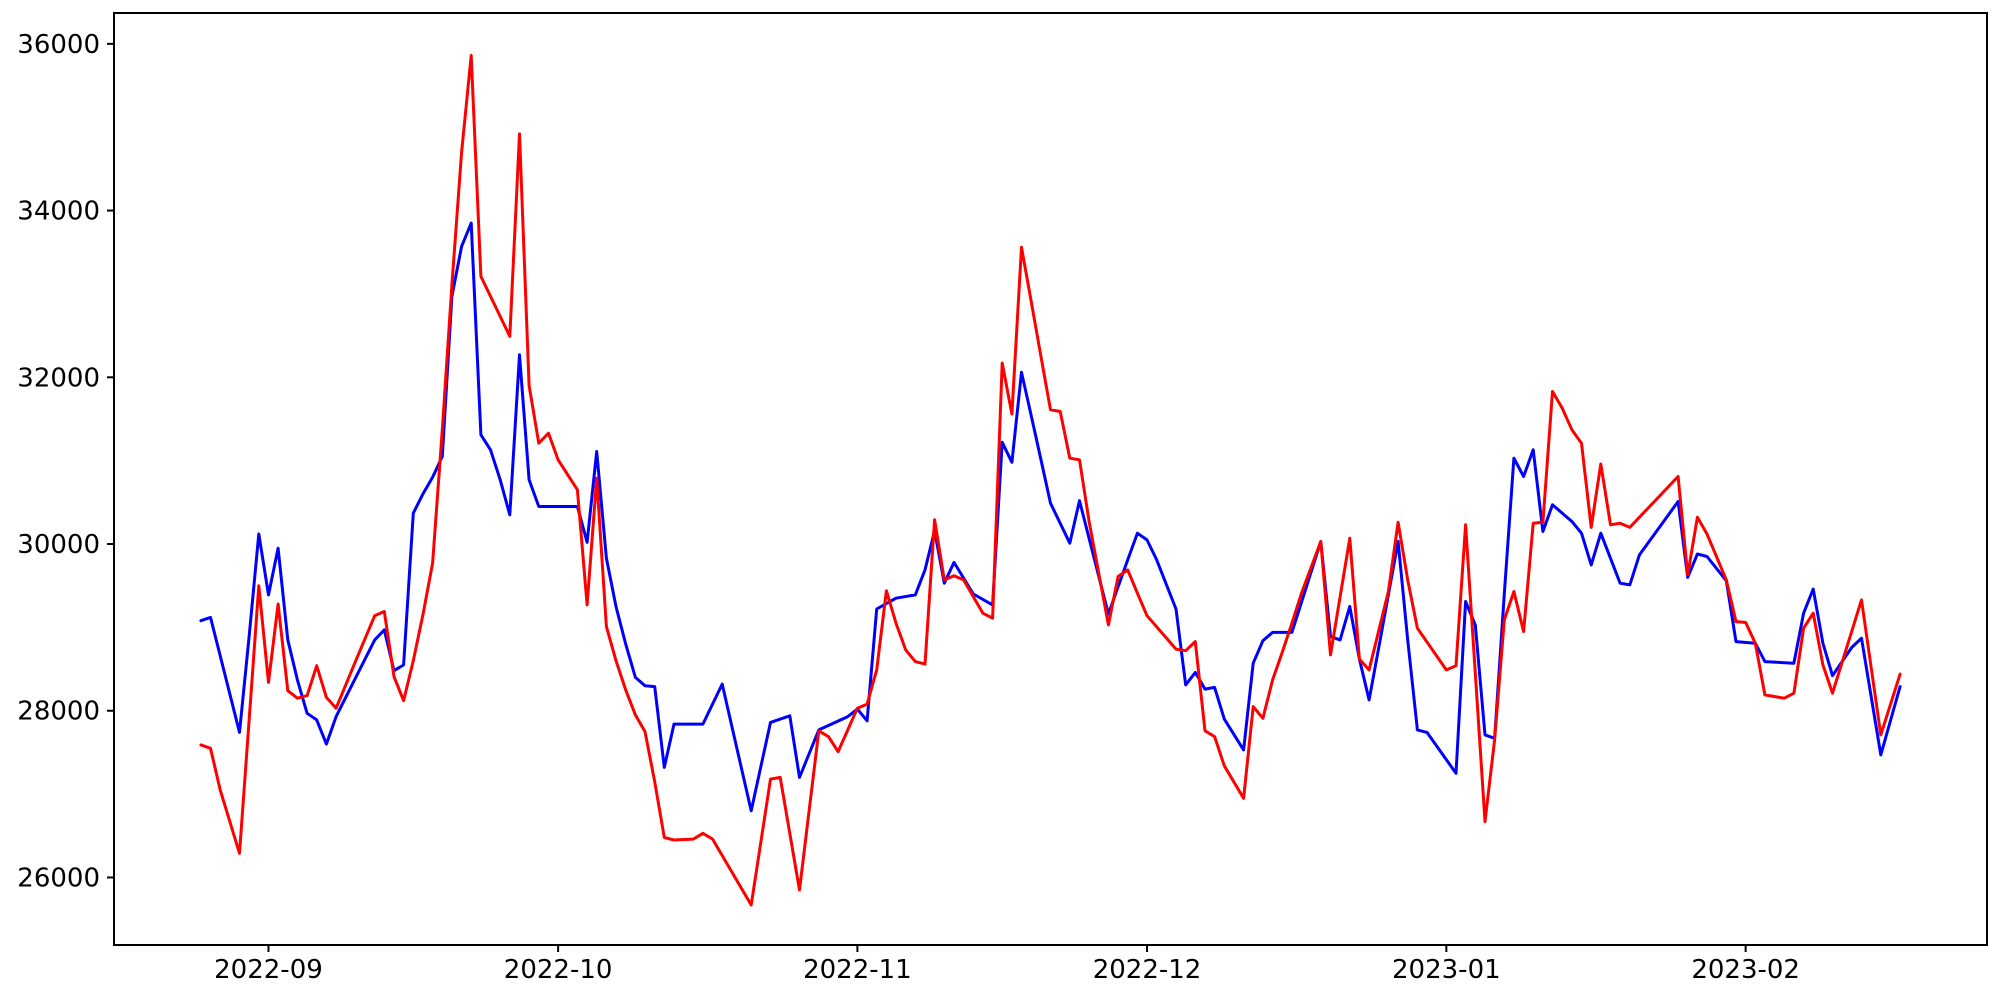  Describe the element at coordinates (1147, 970) in the screenshot. I see `x-tick-label: 2022-12` at that location.